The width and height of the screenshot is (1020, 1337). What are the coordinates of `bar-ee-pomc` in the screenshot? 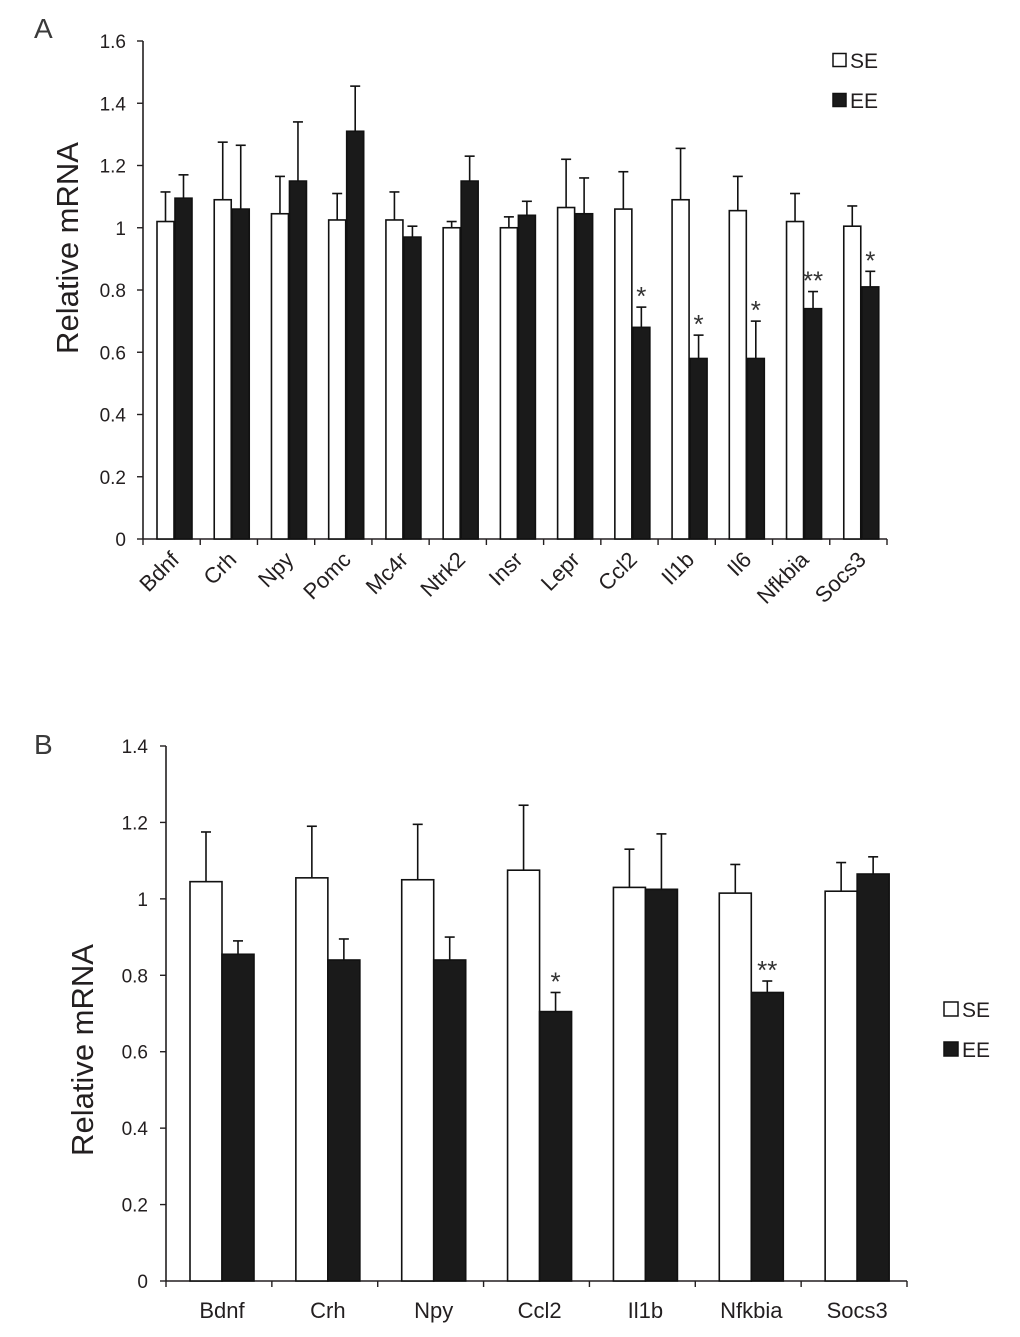 It's located at (355, 335).